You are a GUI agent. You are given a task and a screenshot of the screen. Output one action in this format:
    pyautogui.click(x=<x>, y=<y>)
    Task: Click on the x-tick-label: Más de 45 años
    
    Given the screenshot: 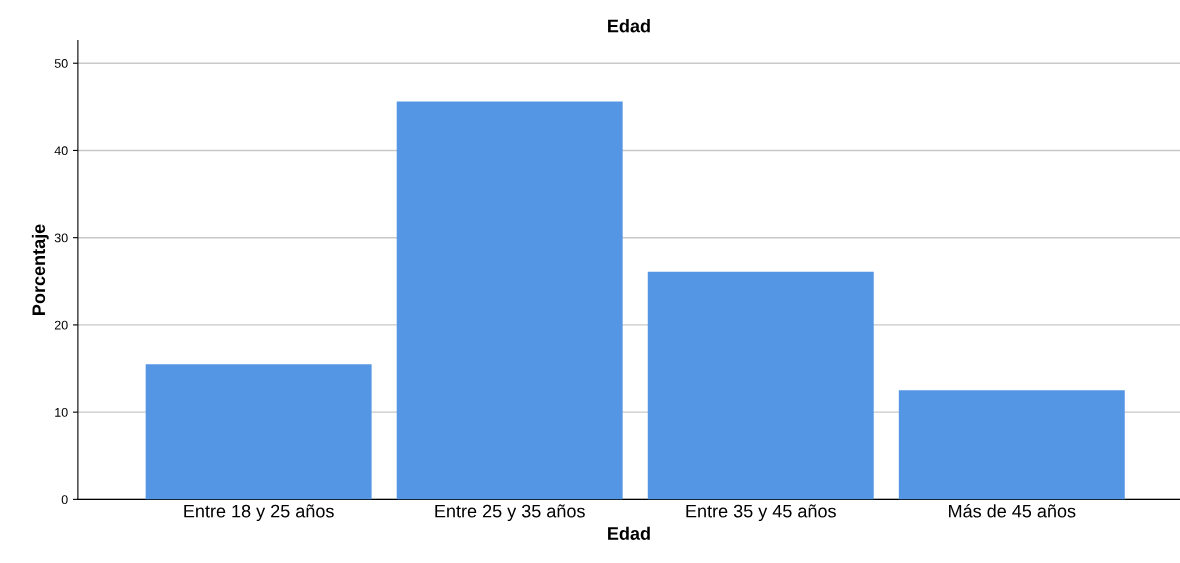 What is the action you would take?
    pyautogui.click(x=1012, y=511)
    